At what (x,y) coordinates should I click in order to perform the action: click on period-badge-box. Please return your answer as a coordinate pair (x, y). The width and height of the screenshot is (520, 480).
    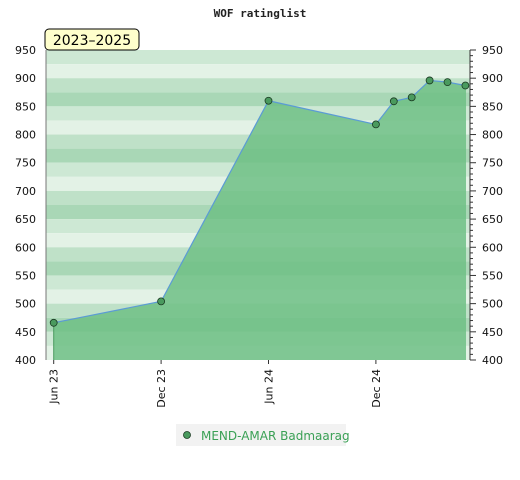
    Looking at the image, I should click on (92, 39).